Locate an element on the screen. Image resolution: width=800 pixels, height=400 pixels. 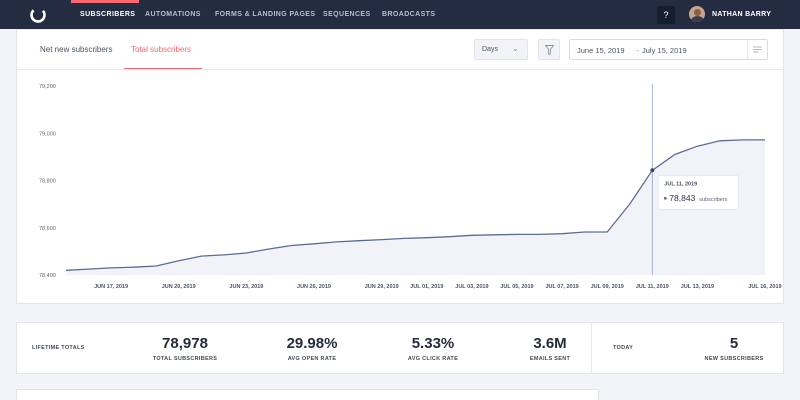
x-tick-label: JUL 11, 2019 is located at coordinates (652, 287).